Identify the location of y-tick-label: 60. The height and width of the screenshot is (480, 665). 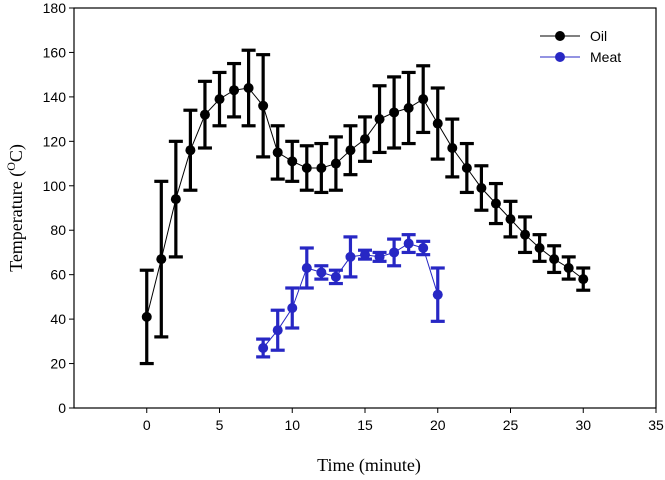
(58, 275).